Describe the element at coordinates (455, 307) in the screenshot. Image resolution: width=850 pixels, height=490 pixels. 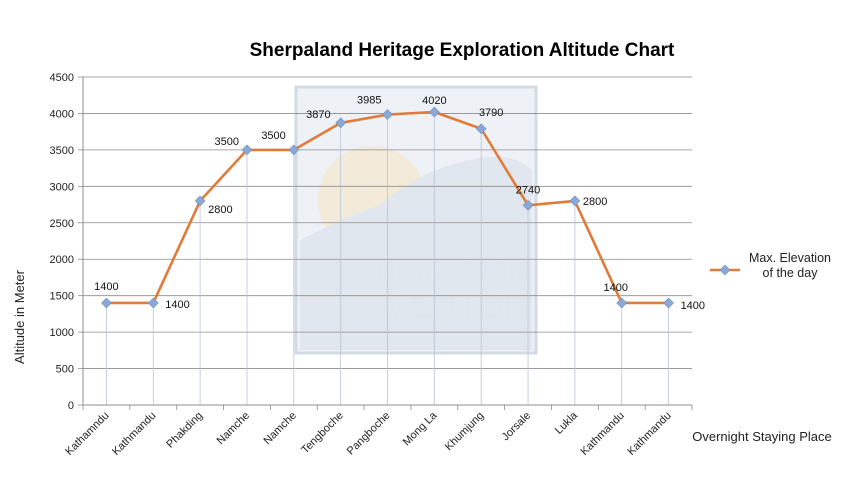
I see `watermark-line2: MENTOR` at that location.